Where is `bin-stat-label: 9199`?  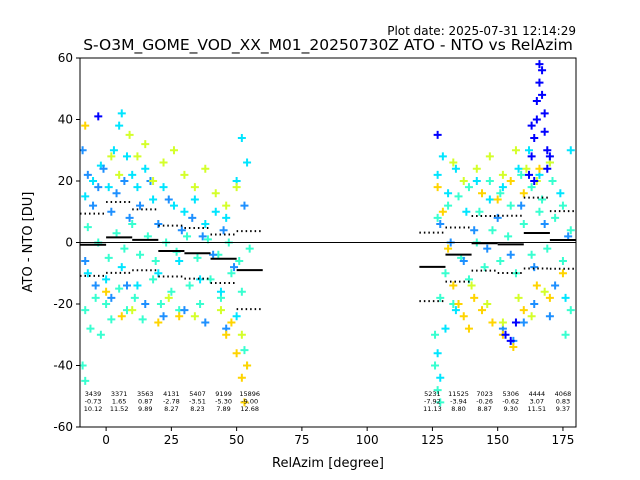
bin-stat-label: 9199 is located at coordinates (223, 394).